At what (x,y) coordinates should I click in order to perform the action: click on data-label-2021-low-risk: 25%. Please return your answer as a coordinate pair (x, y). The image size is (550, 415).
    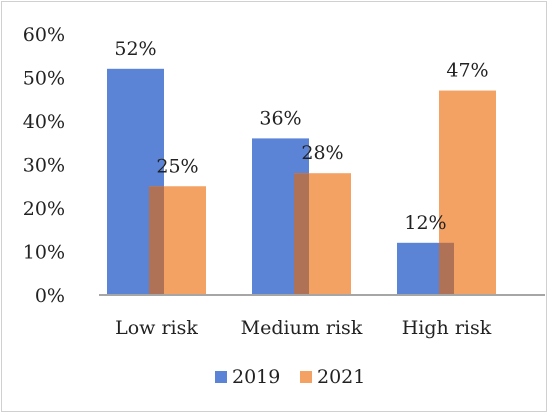
    Looking at the image, I should click on (177, 166).